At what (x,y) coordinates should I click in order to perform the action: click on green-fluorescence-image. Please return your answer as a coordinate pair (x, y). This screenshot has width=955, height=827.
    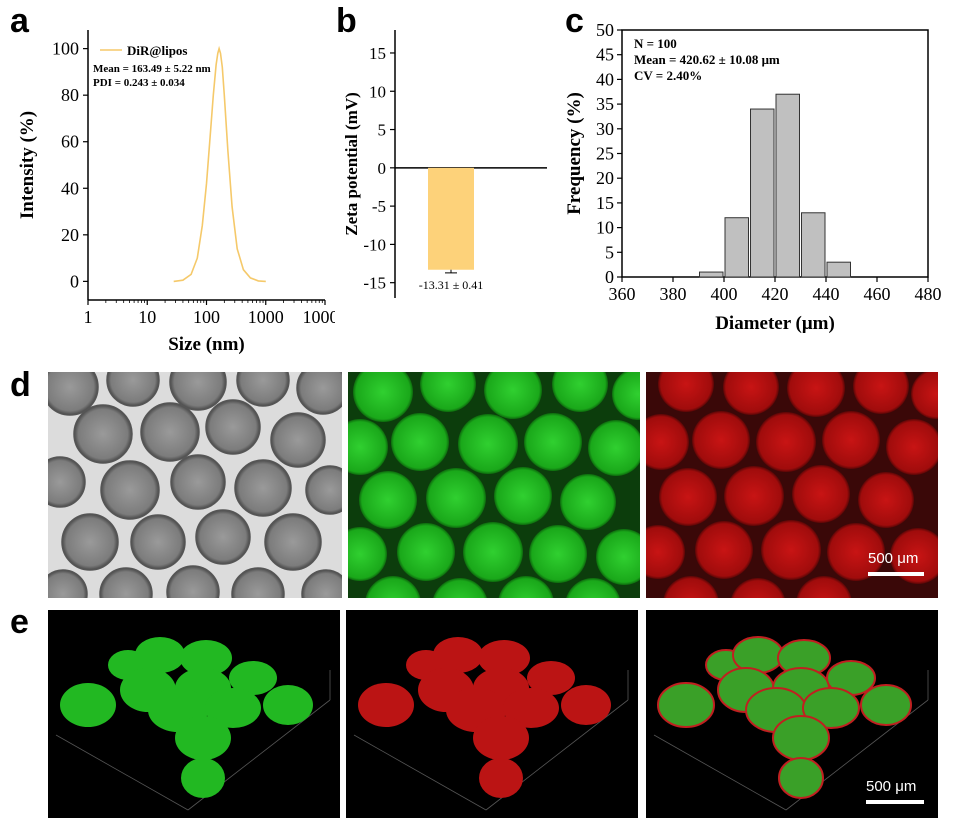
    Looking at the image, I should click on (494, 485).